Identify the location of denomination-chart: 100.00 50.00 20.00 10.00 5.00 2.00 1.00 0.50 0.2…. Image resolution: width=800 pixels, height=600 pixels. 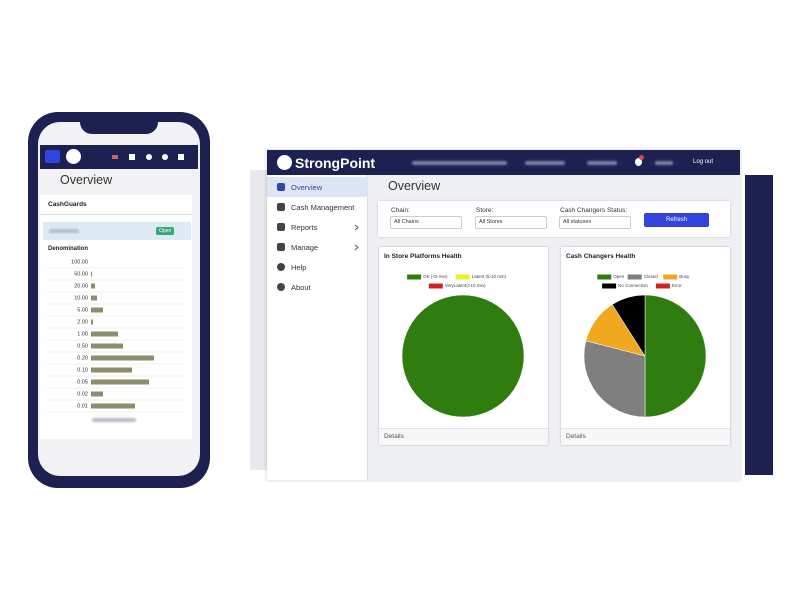
(115, 336).